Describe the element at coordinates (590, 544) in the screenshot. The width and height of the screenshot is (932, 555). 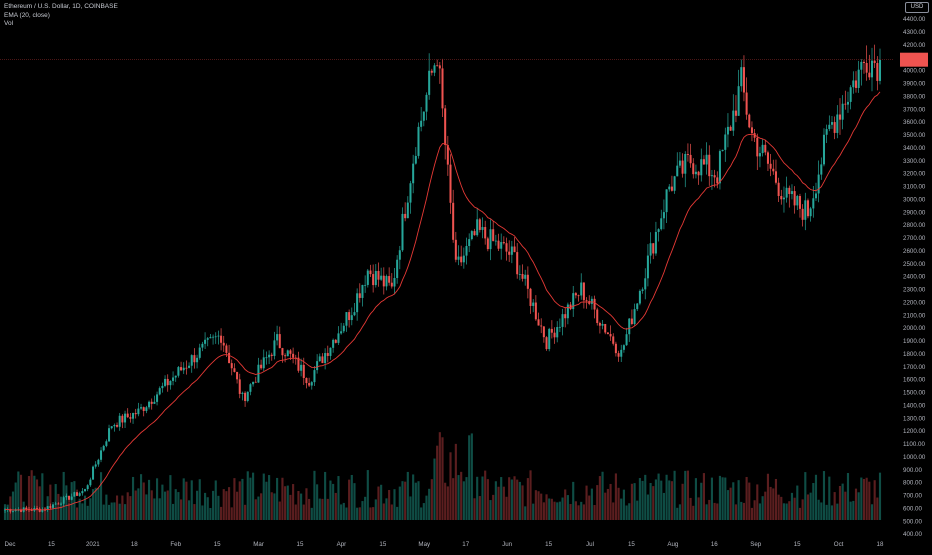
I see `time-tick-label: Jul` at that location.